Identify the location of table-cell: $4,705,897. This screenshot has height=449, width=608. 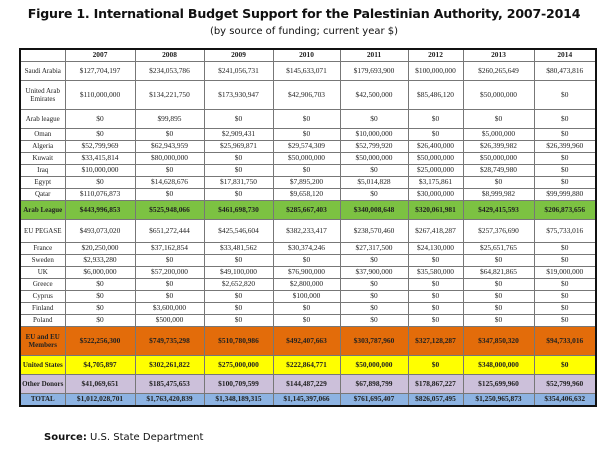
(100, 365).